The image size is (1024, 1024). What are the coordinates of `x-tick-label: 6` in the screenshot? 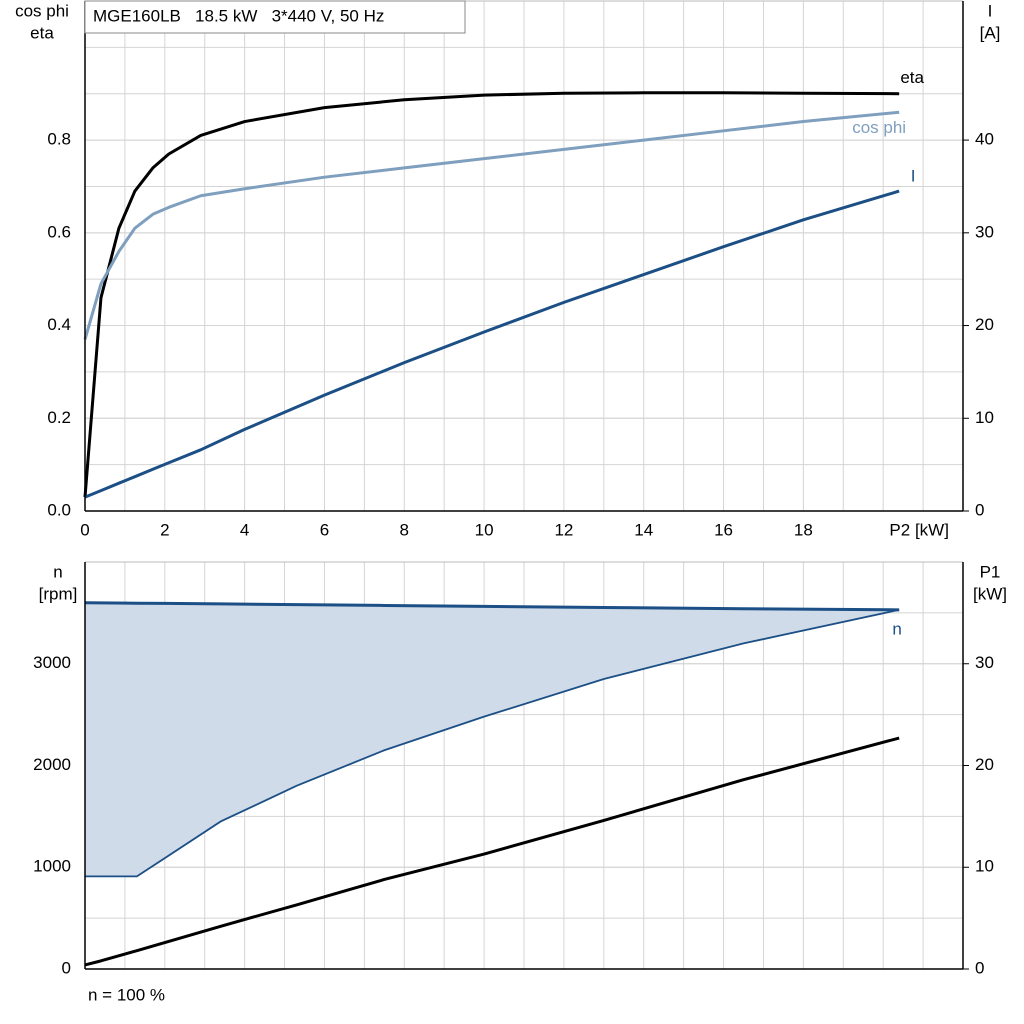 It's located at (324, 529).